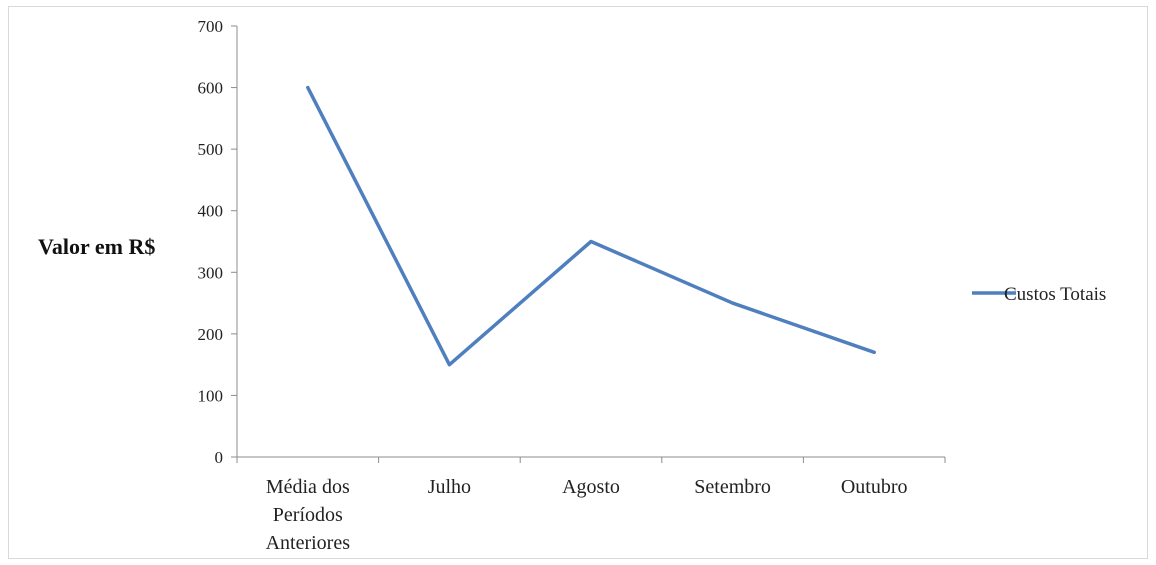  What do you see at coordinates (732, 487) in the screenshot?
I see `x-tick-label: Setembro` at bounding box center [732, 487].